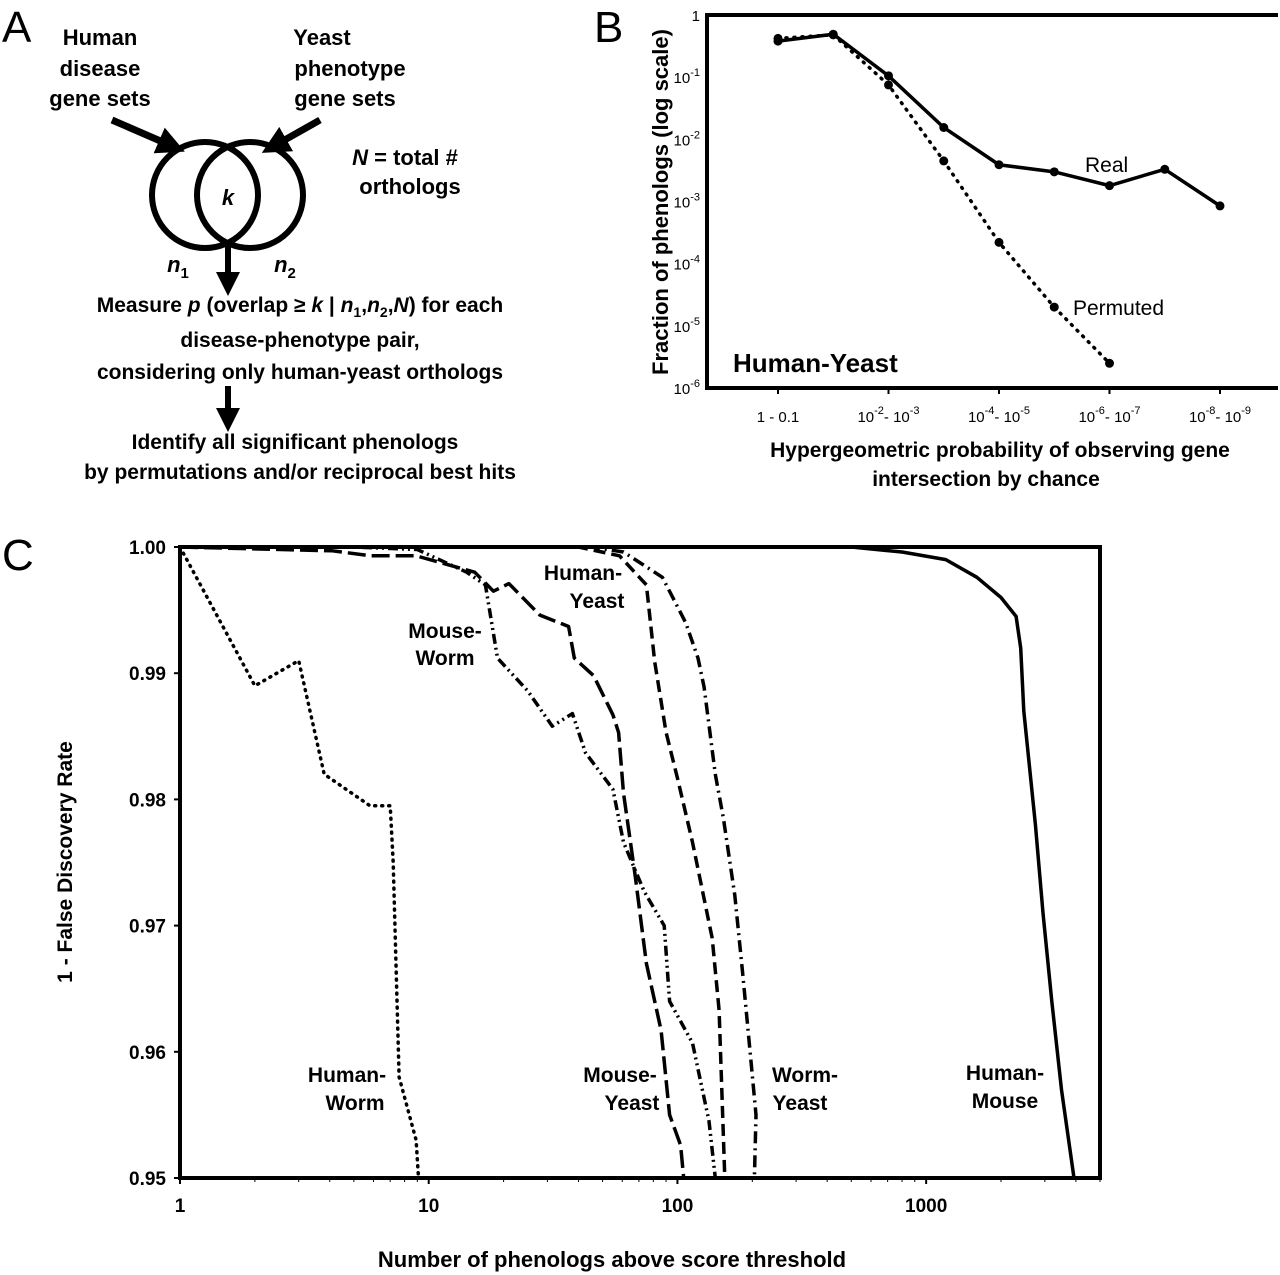  Describe the element at coordinates (778, 417) in the screenshot. I see `panel-b-xtick-label: 1 - 0.1` at that location.